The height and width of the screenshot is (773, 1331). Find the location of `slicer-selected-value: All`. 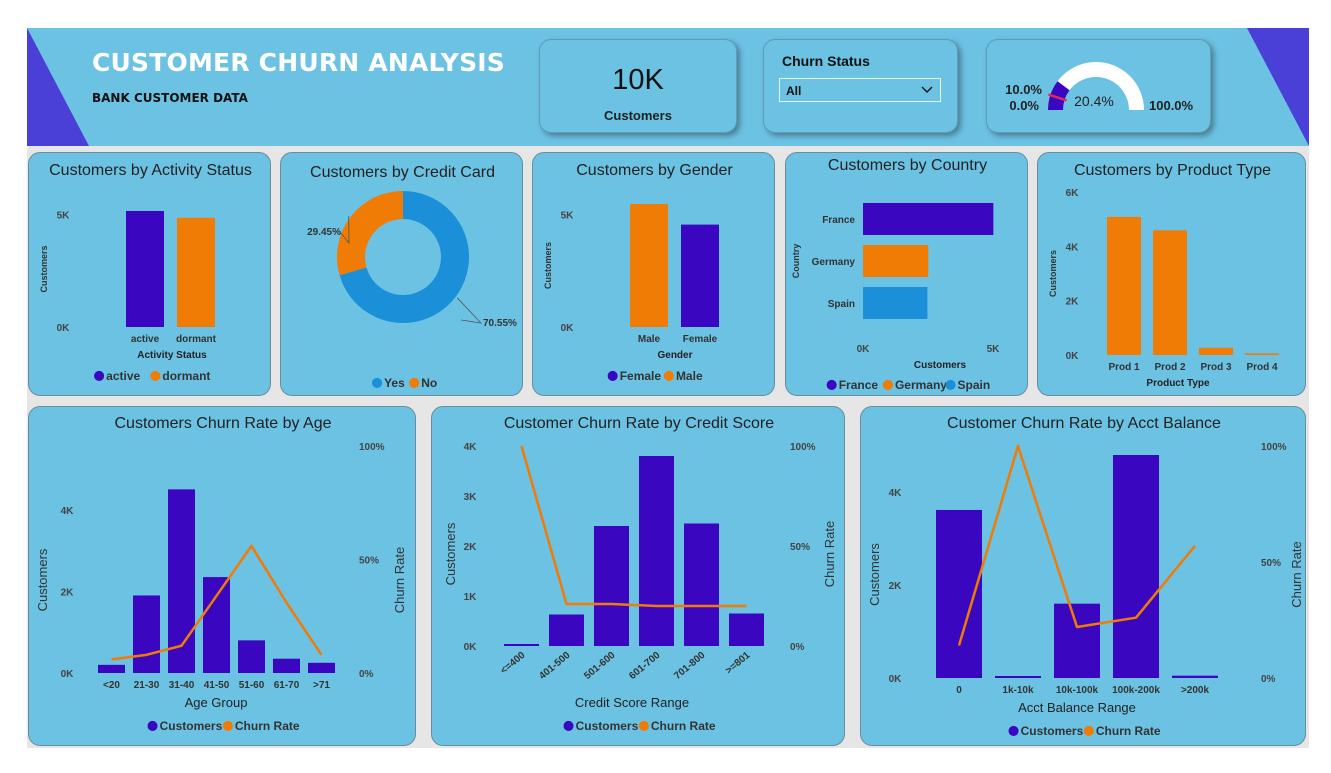

slicer-selected-value: All is located at coordinates (794, 91).